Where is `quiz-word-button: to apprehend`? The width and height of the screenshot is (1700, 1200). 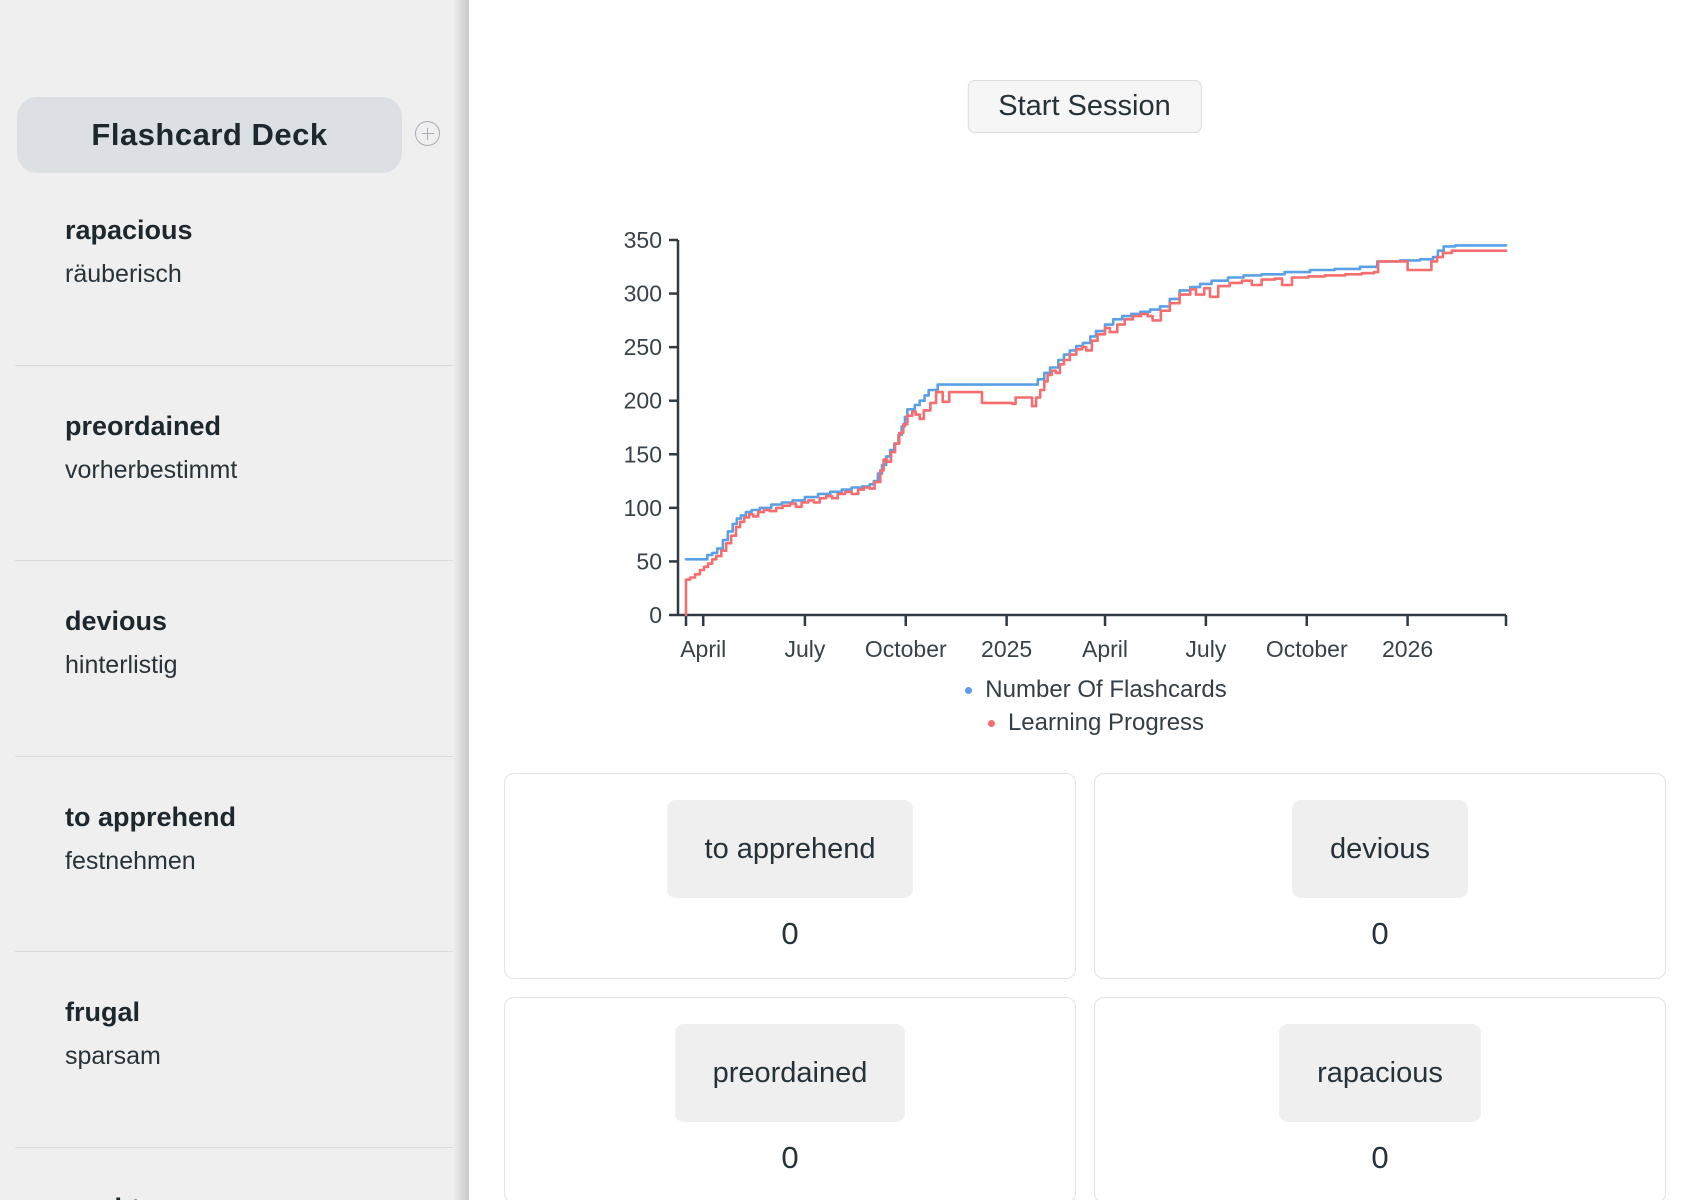 quiz-word-button: to apprehend is located at coordinates (790, 849).